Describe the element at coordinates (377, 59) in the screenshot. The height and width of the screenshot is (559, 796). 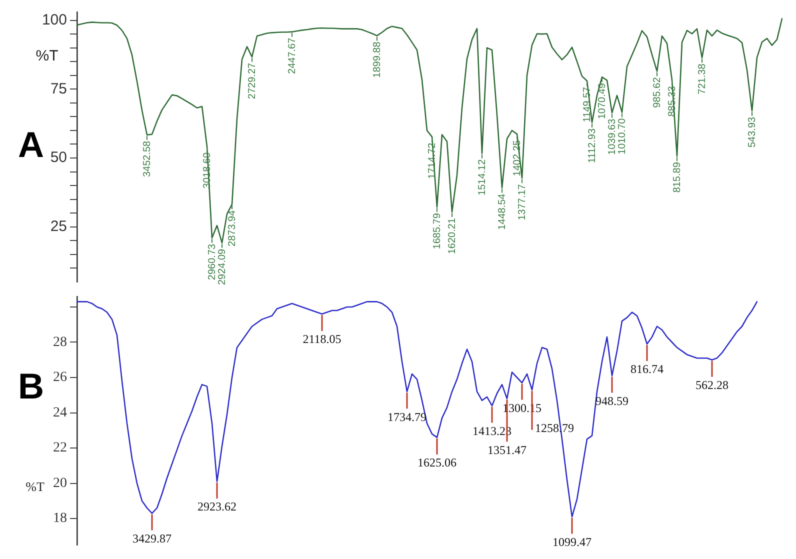
I see `annotation: 1899.88` at that location.